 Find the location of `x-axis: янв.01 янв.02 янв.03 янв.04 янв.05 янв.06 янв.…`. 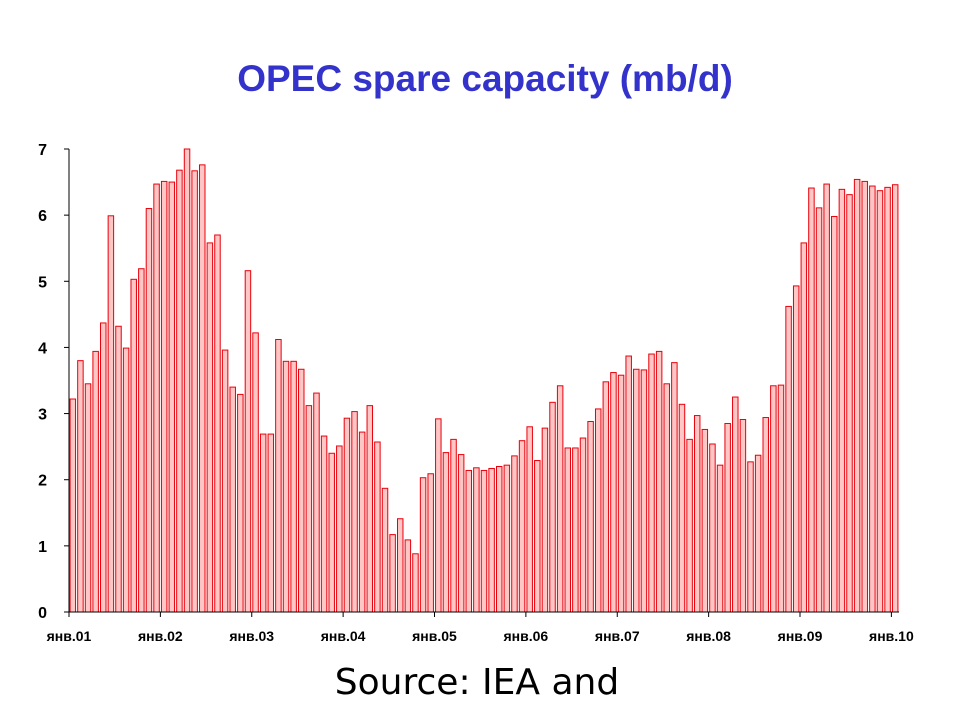

x-axis: янв.01 янв.02 янв.03 янв.04 янв.05 янв.06 янв.… is located at coordinates (480, 627).